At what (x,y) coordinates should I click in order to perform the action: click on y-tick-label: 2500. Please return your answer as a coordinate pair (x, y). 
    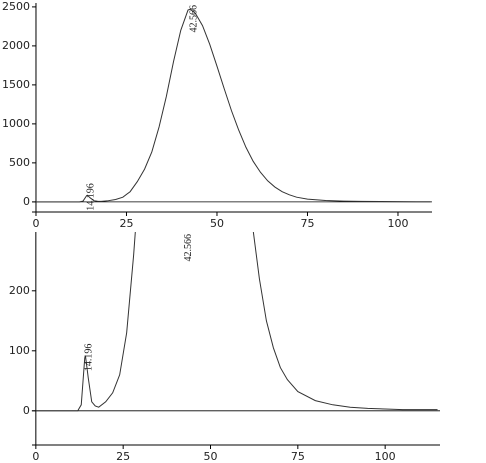
    Looking at the image, I should click on (16, 6).